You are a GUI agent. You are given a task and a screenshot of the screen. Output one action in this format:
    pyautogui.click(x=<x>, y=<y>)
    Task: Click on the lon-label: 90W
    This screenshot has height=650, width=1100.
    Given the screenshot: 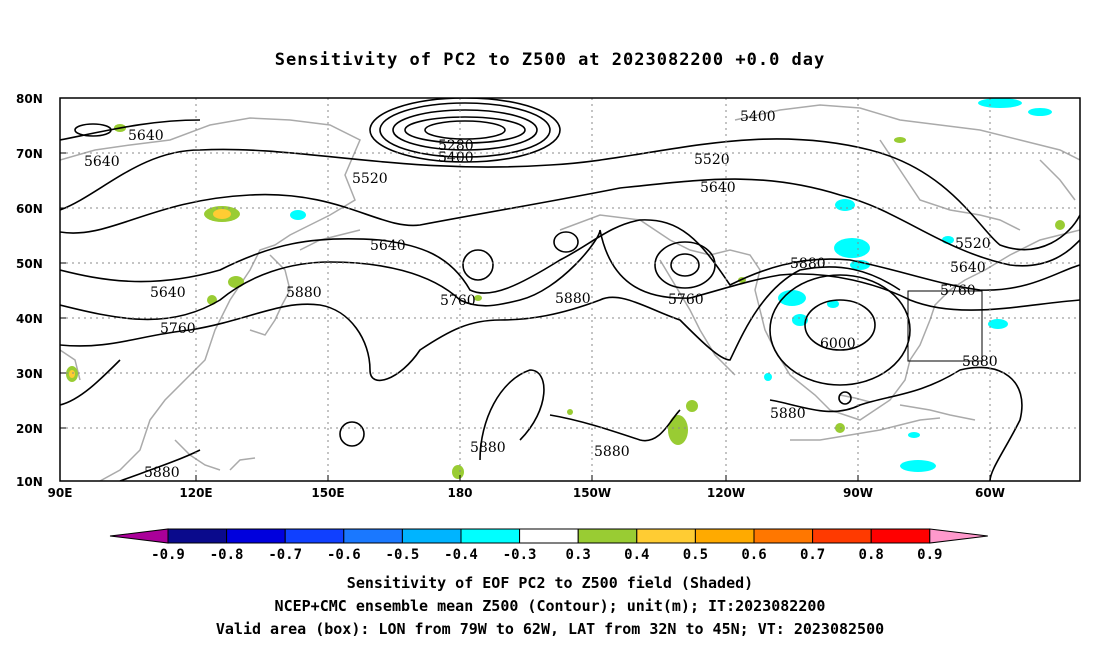 What is the action you would take?
    pyautogui.click(x=858, y=493)
    